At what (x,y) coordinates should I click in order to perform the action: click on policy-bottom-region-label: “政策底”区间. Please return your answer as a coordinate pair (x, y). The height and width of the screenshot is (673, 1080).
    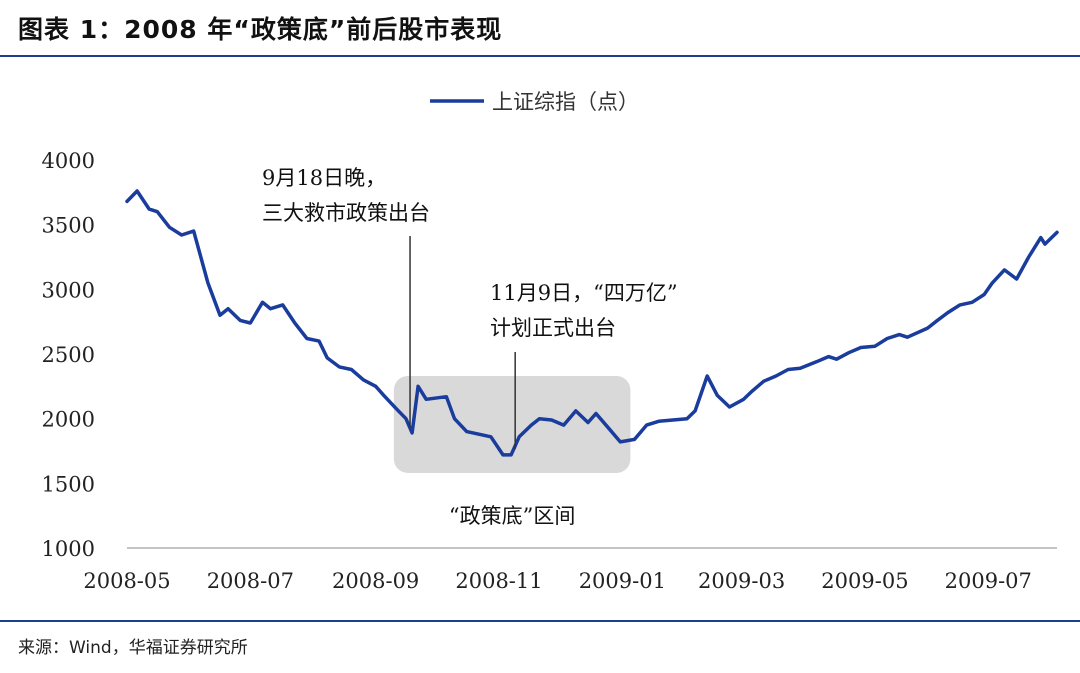
    Looking at the image, I should click on (512, 516).